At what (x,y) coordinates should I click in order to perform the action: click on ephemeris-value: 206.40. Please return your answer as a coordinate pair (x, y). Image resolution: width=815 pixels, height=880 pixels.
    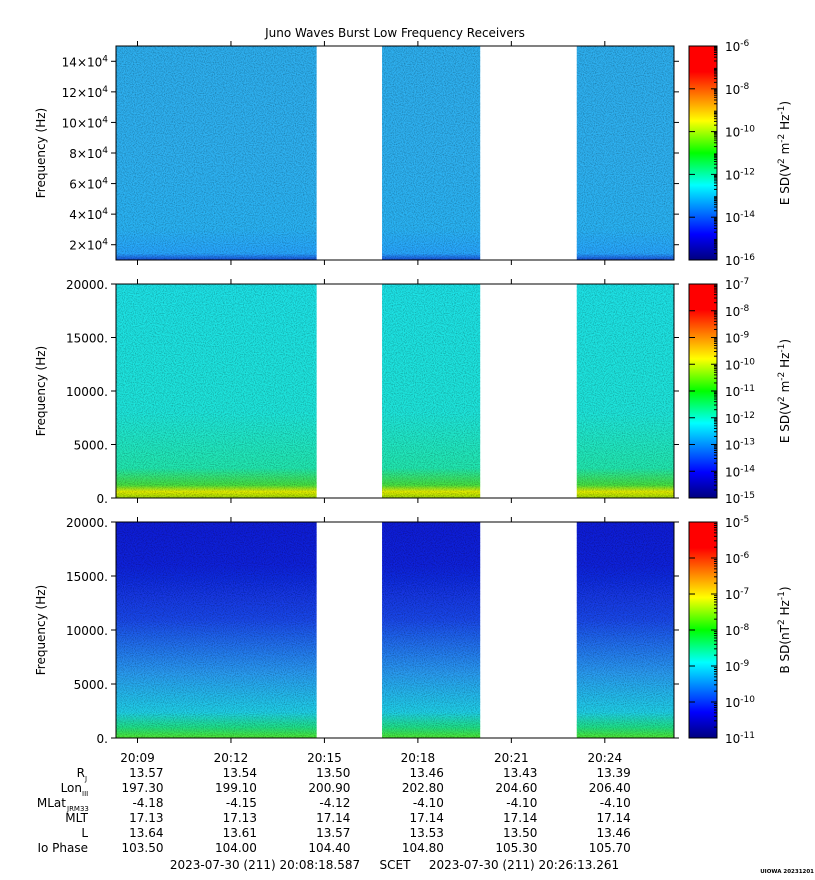
    Looking at the image, I should click on (610, 788).